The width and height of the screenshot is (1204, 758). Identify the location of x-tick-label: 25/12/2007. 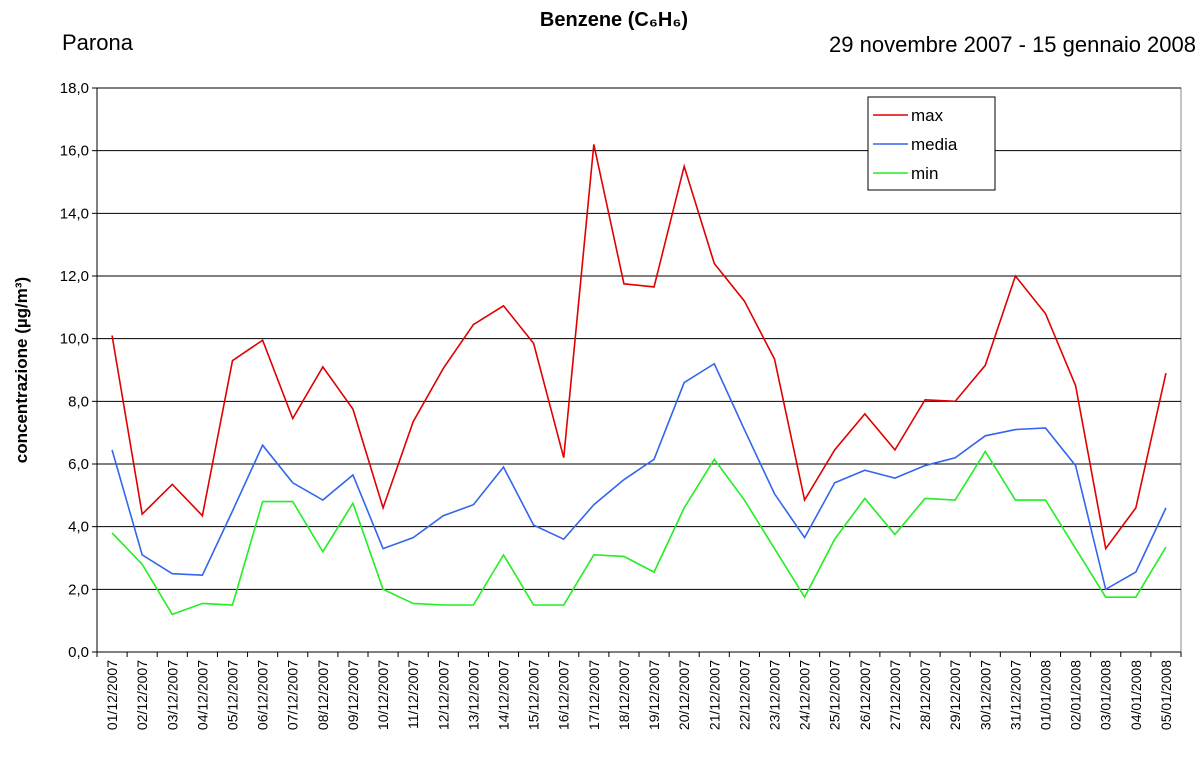
(835, 695).